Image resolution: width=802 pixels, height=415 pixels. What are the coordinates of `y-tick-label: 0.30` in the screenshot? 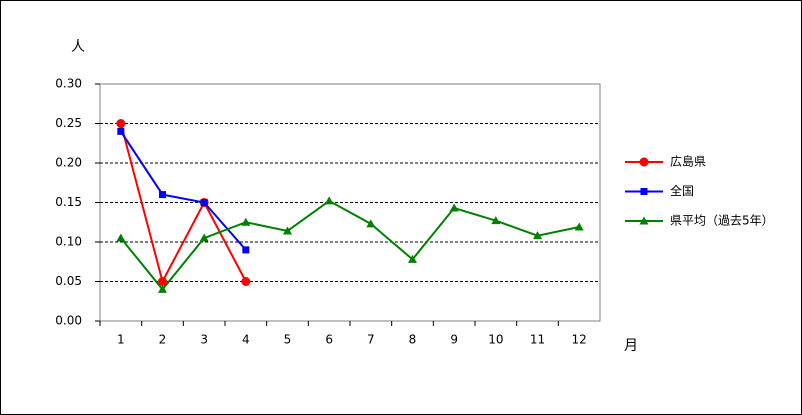 It's located at (68, 84).